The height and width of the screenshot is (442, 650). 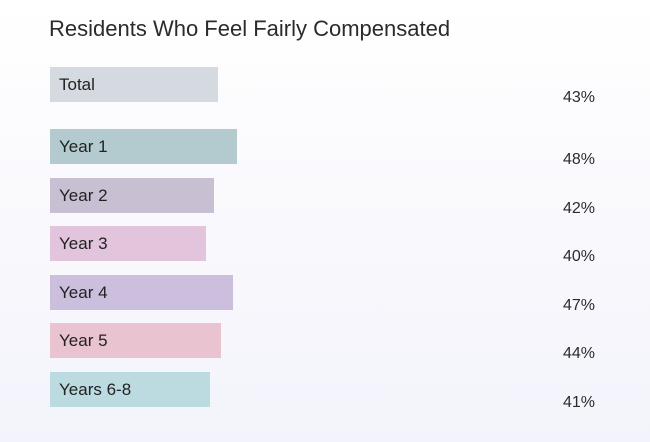 What do you see at coordinates (578, 305) in the screenshot?
I see `bar-value-label: 47%` at bounding box center [578, 305].